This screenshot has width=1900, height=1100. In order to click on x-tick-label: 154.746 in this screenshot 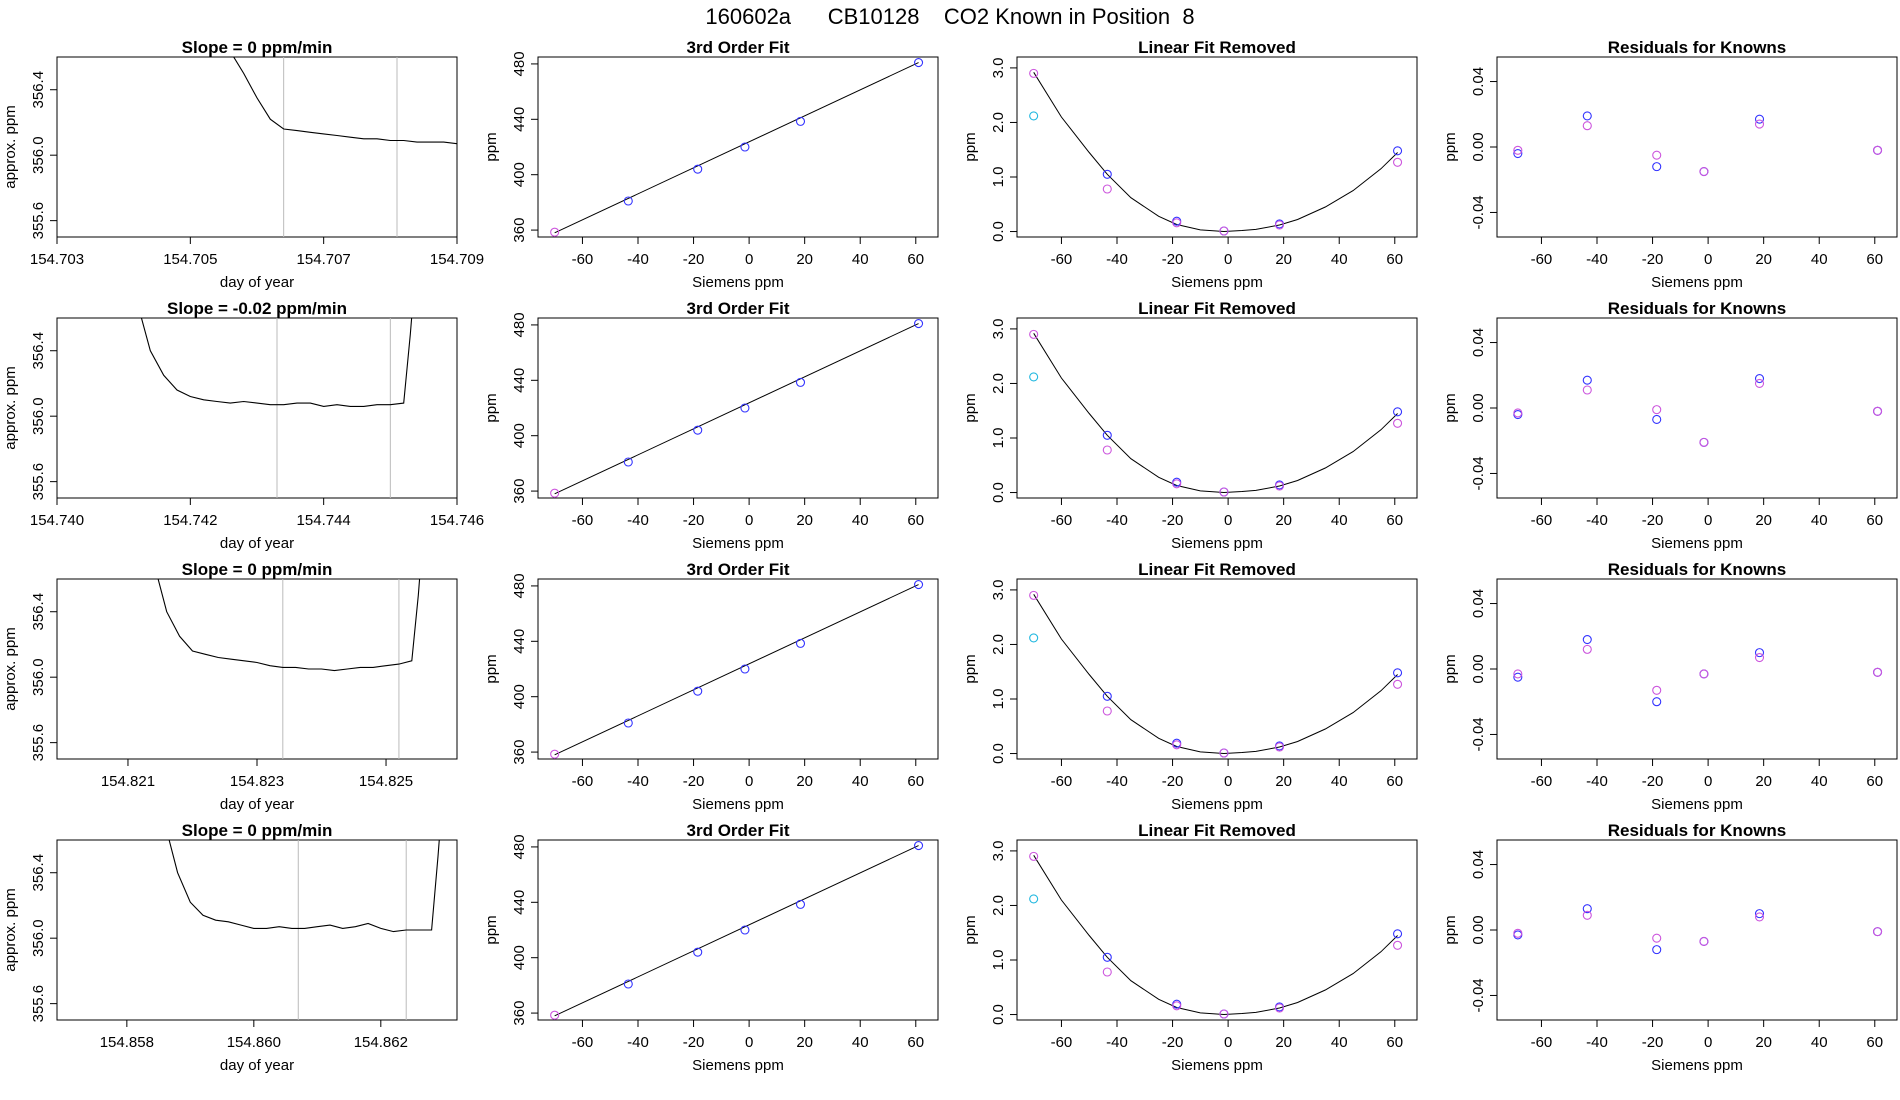, I will do `click(457, 520)`.